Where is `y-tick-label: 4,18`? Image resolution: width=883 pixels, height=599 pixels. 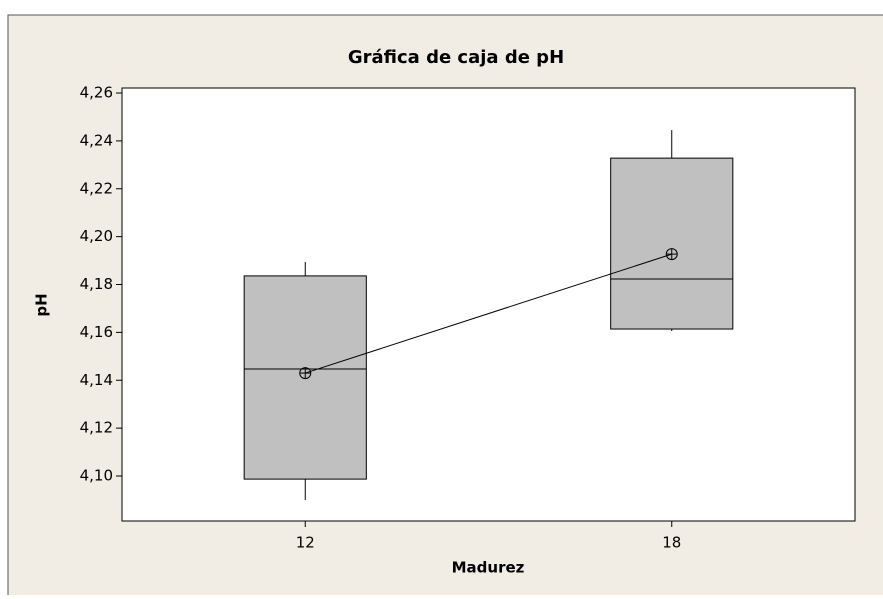 y-tick-label: 4,18 is located at coordinates (96, 284).